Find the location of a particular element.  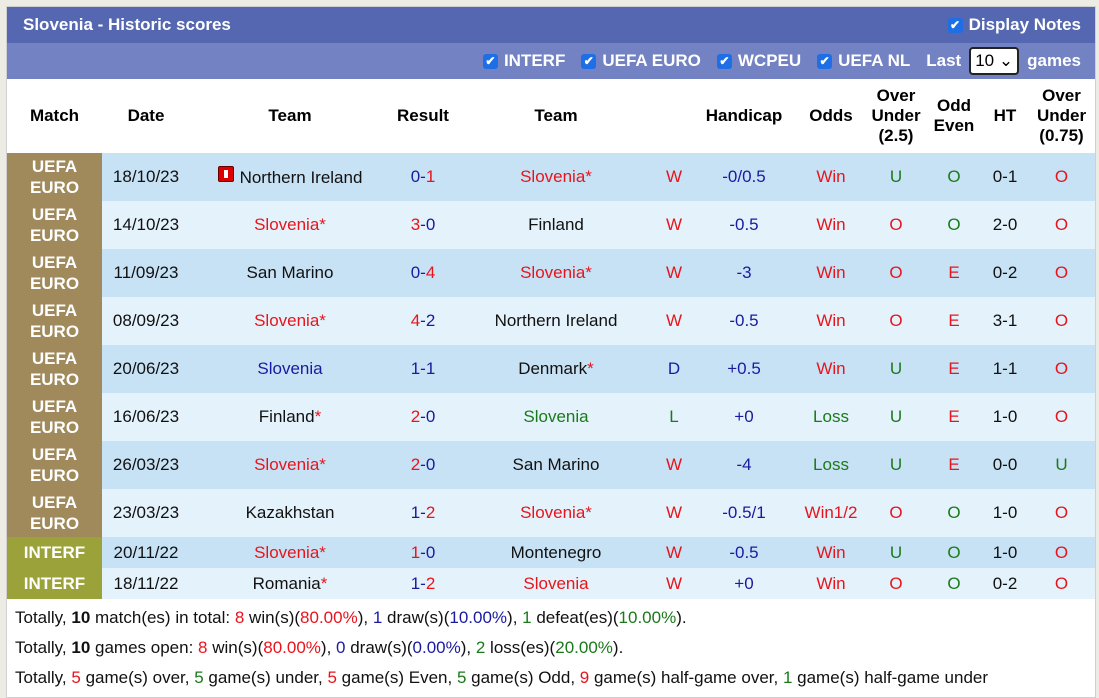

summary-text: 10.00% is located at coordinates (478, 617).